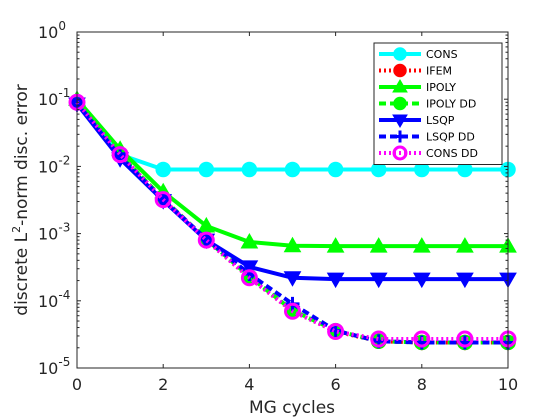 Image resolution: width=560 pixels, height=420 pixels. Describe the element at coordinates (249, 384) in the screenshot. I see `x-tick-label: 4` at that location.